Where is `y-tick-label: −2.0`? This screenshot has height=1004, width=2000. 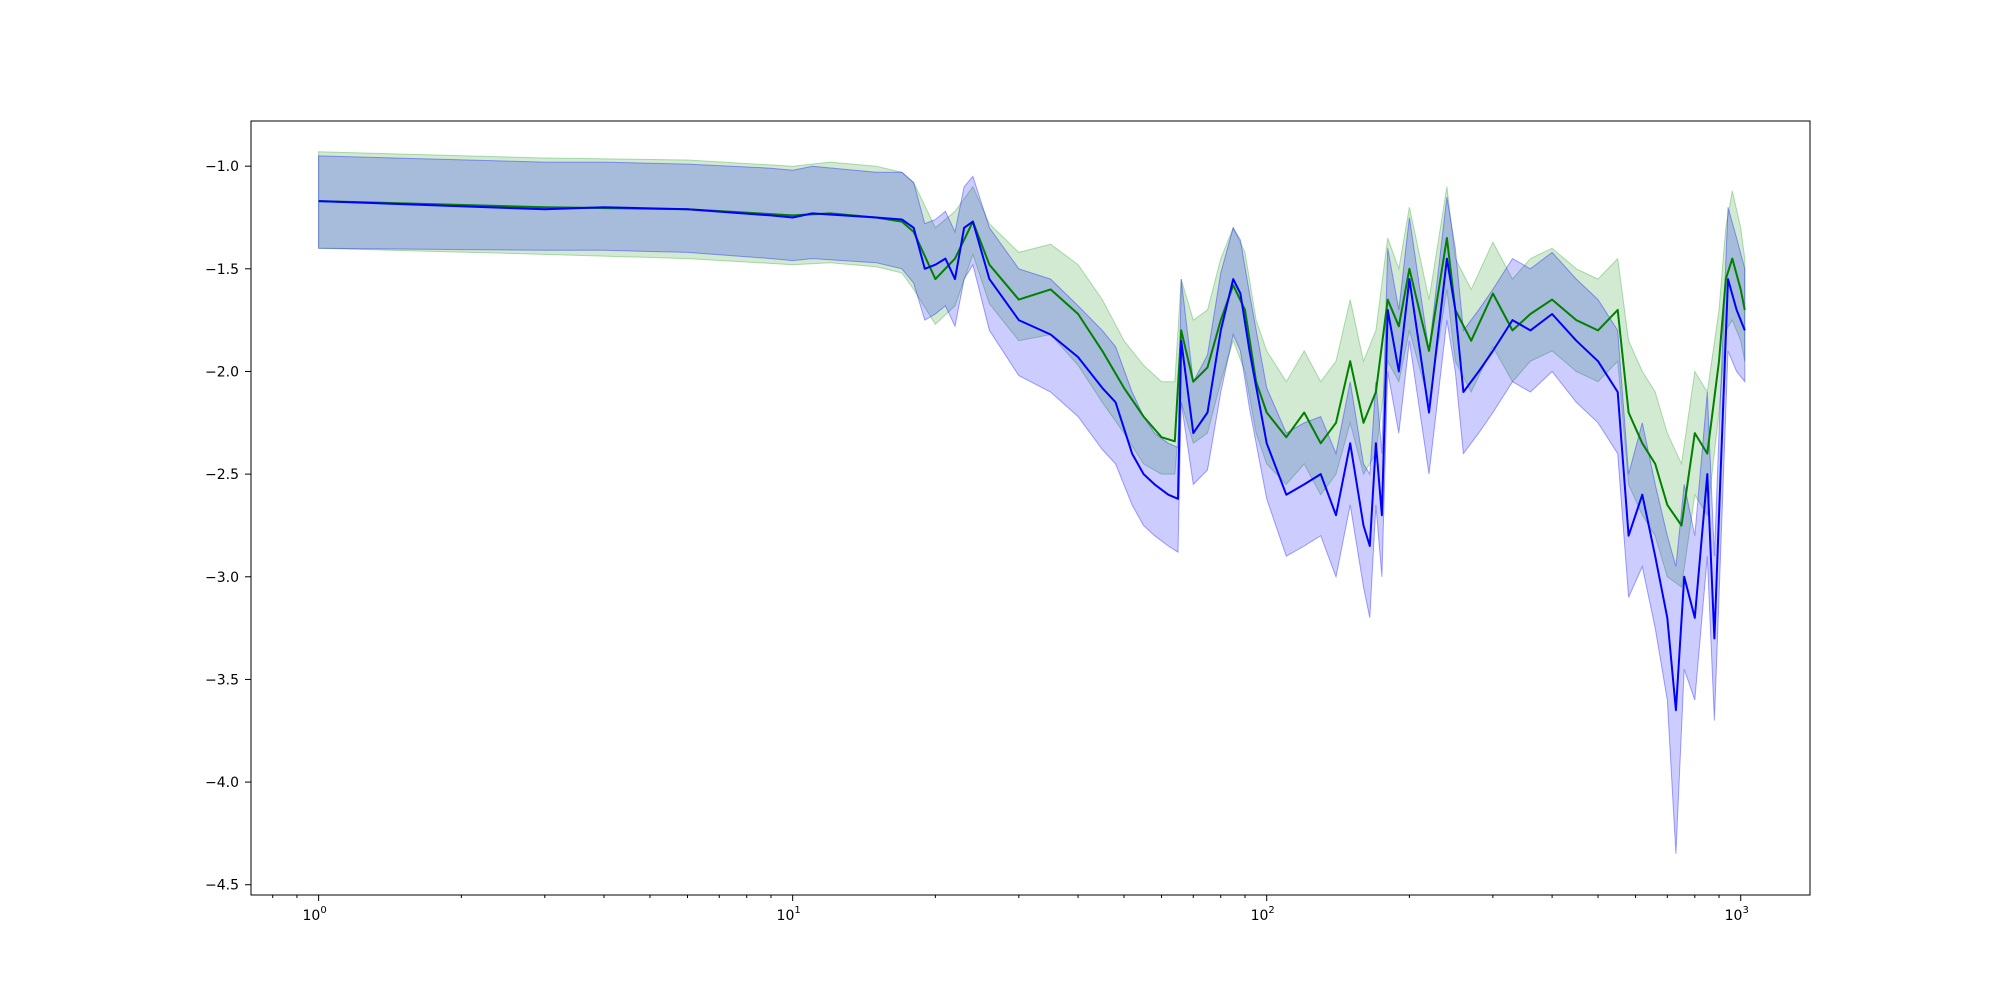
y-tick-label: −2.0 is located at coordinates (222, 372).